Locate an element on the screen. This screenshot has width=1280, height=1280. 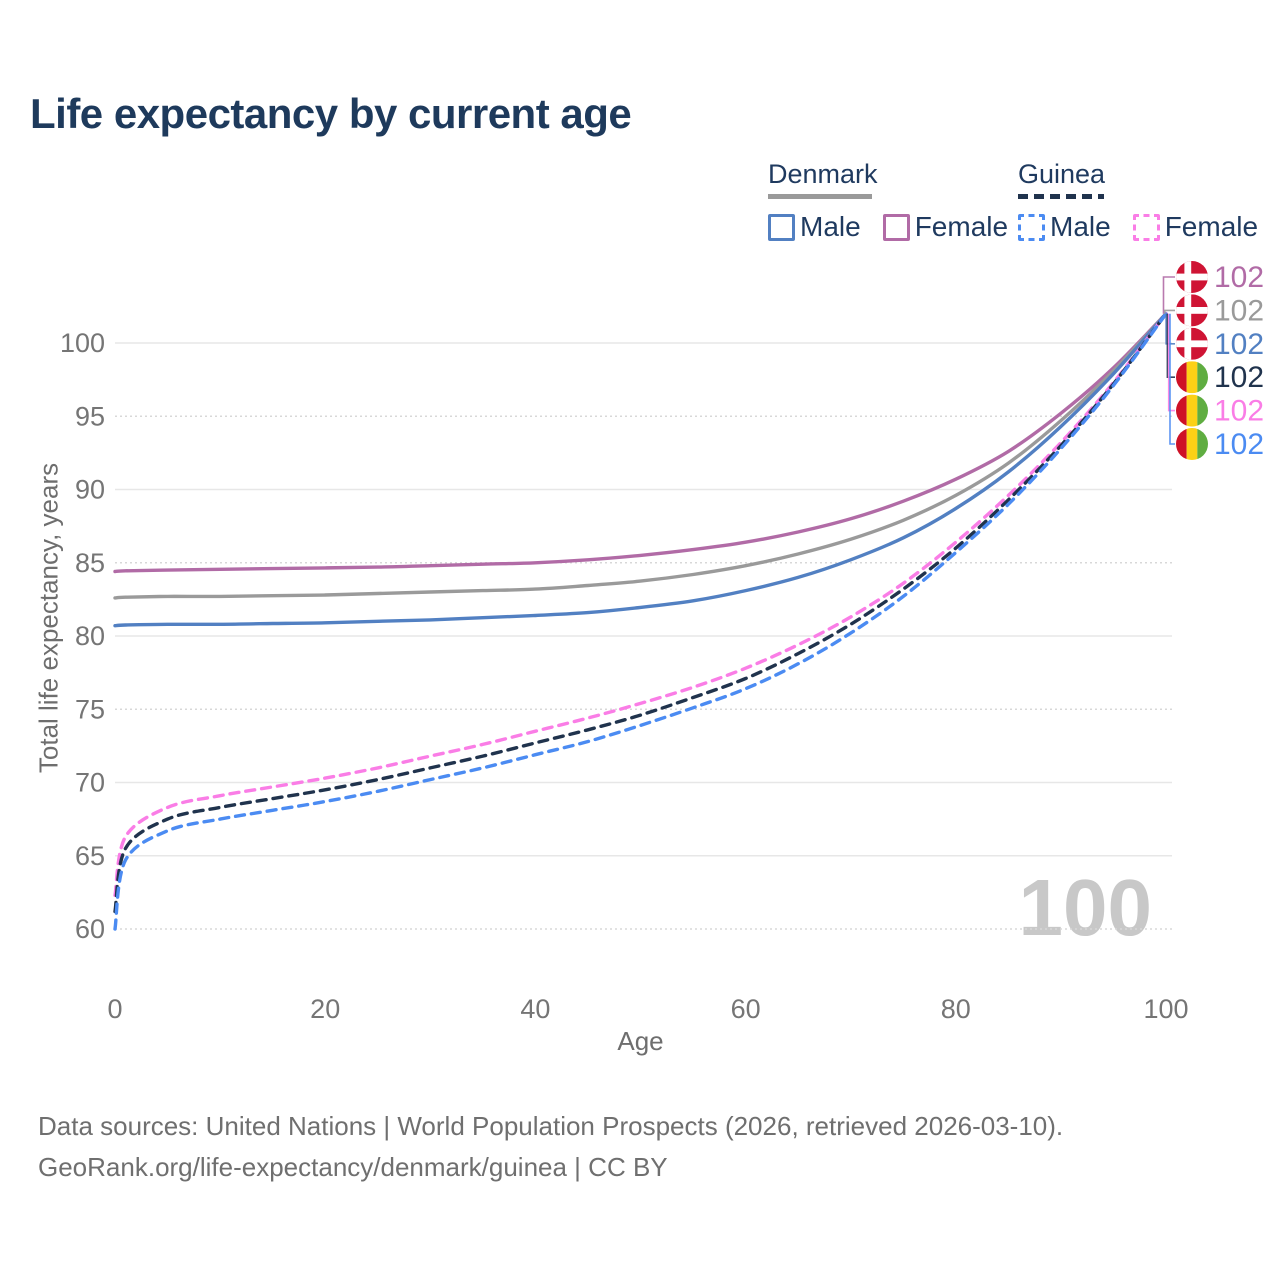
y-tick-label-90: 90 is located at coordinates (90, 490).